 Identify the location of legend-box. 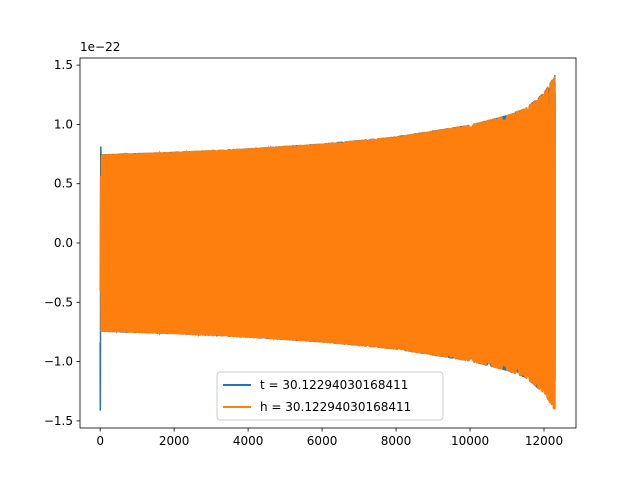
(330, 396).